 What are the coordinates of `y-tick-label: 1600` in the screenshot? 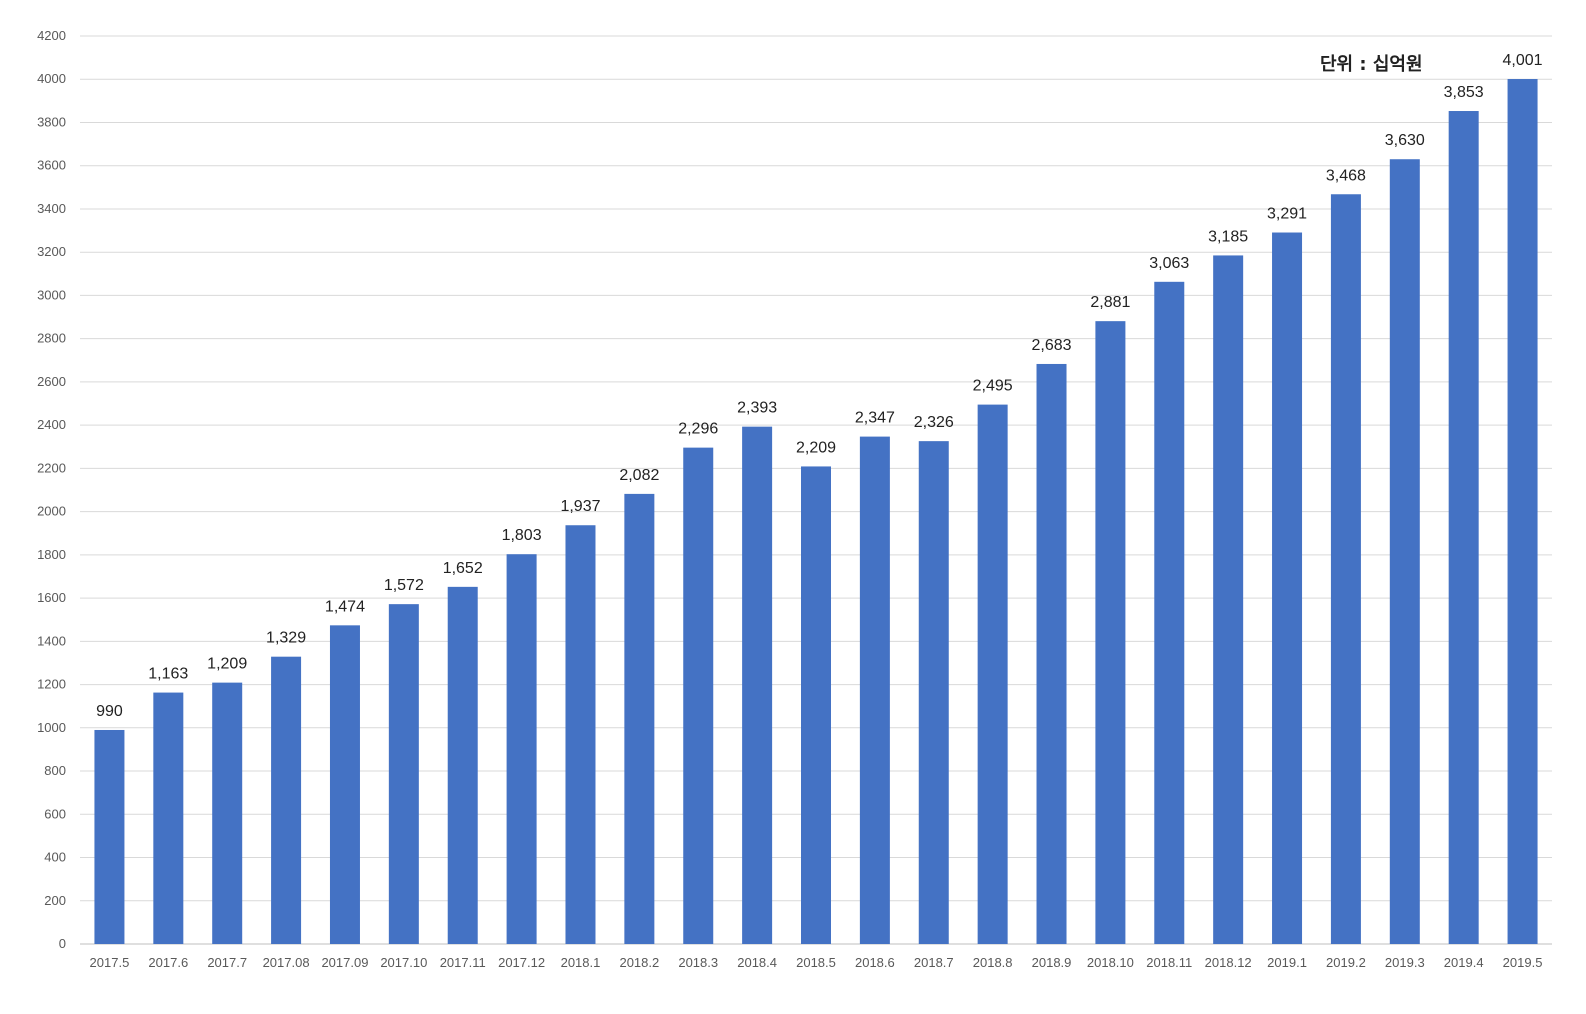 It's located at (51, 597).